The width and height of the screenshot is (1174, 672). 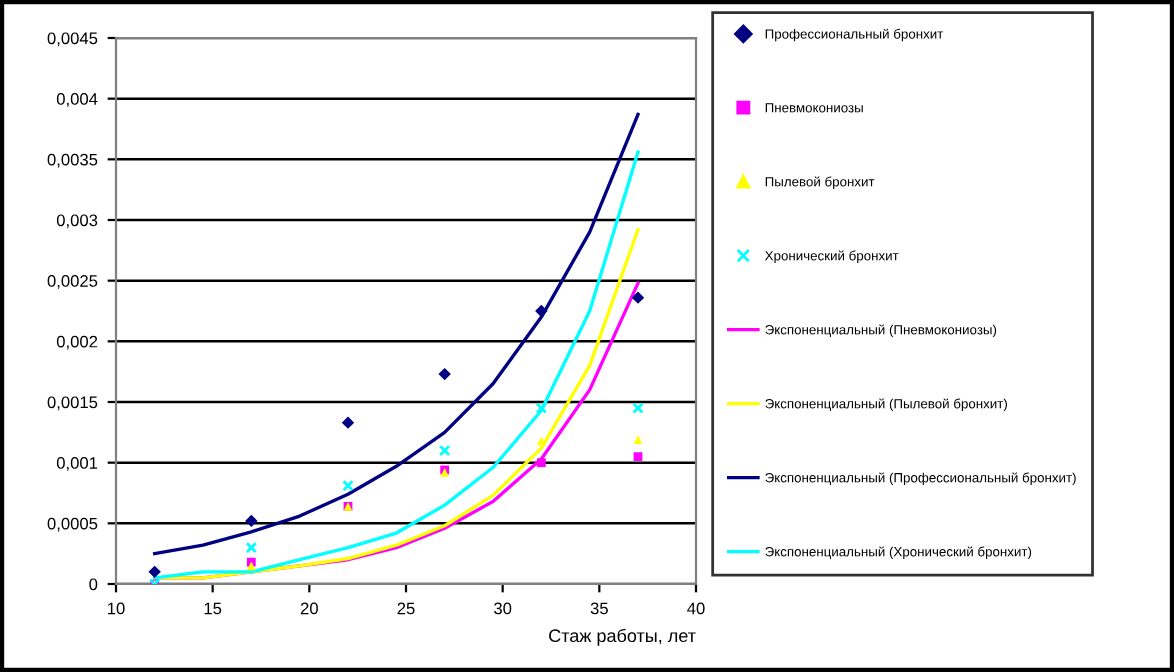 What do you see at coordinates (72, 403) in the screenshot?
I see `y-tick-label: 0,0015` at bounding box center [72, 403].